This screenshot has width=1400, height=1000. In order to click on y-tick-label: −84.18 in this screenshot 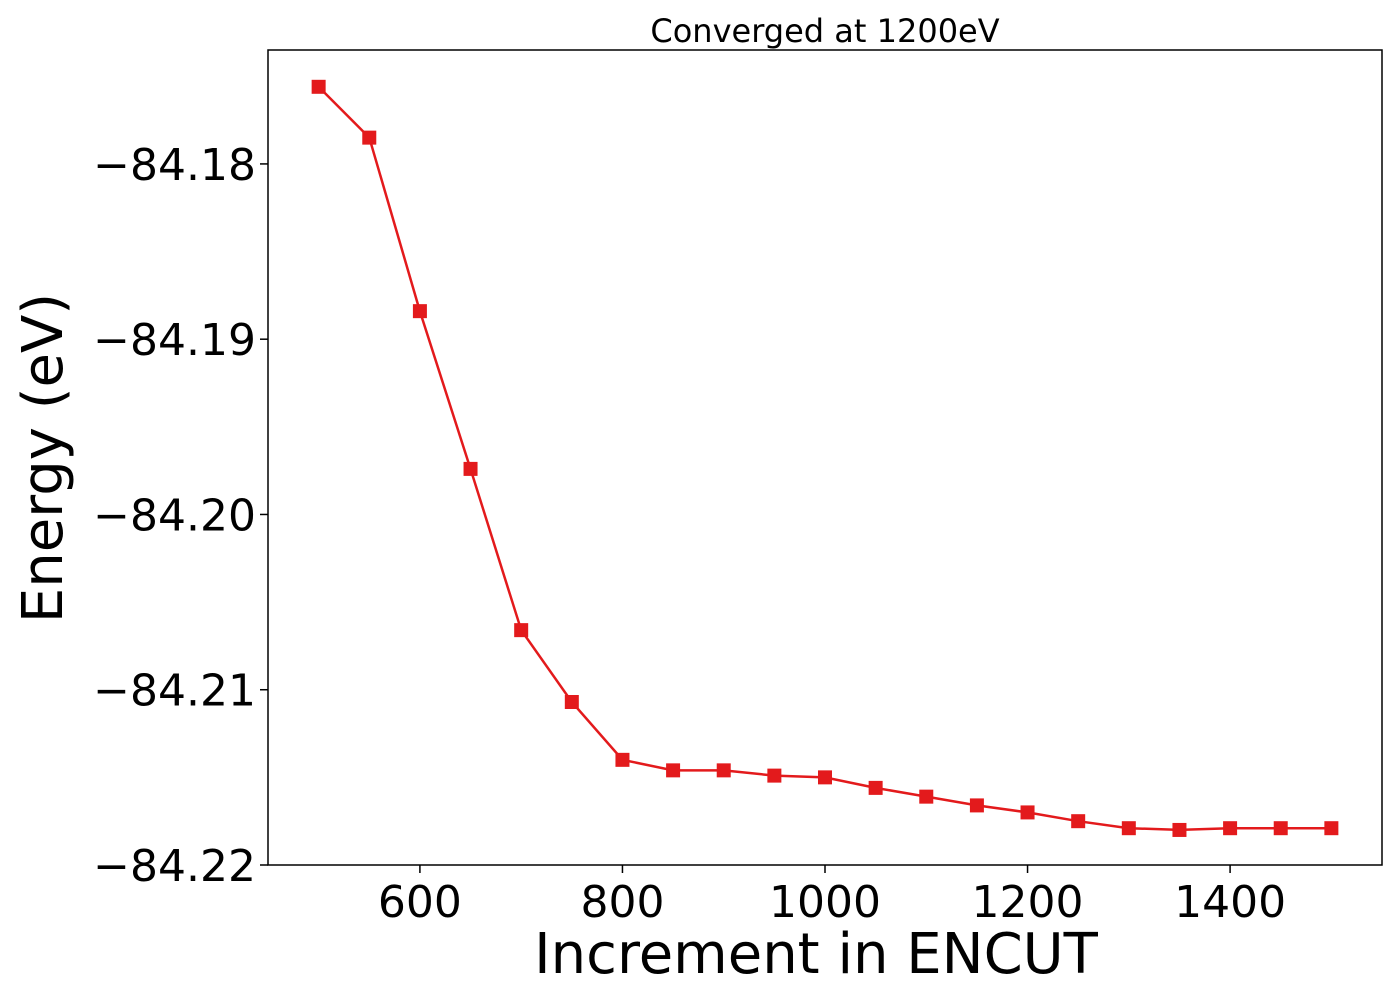, I will do `click(174, 165)`.